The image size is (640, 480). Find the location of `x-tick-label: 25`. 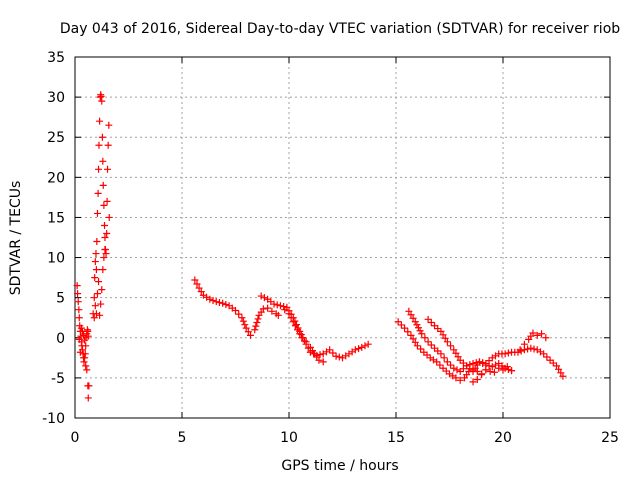

x-tick-label: 25 is located at coordinates (610, 438).